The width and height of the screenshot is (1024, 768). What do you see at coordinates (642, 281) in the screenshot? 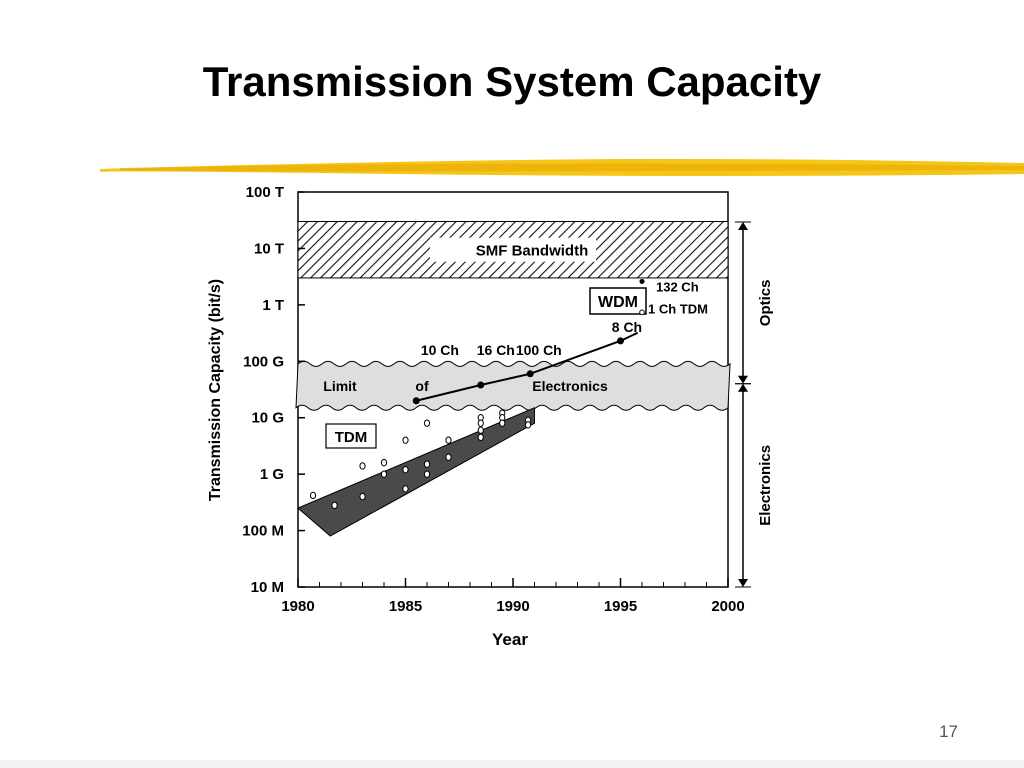
I see `point-132ch` at bounding box center [642, 281].